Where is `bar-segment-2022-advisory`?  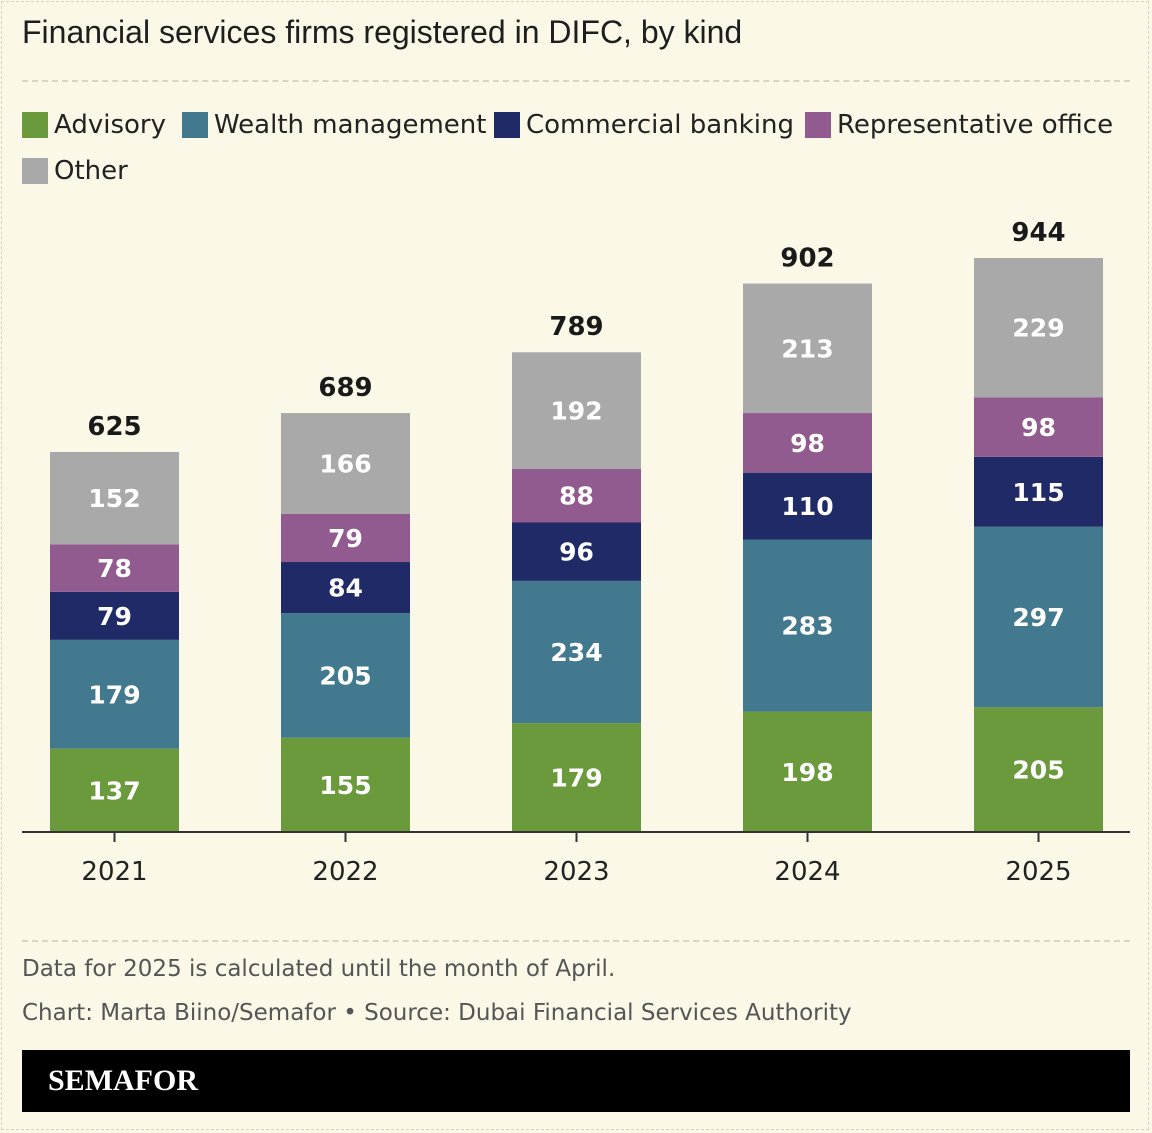 bar-segment-2022-advisory is located at coordinates (345, 784).